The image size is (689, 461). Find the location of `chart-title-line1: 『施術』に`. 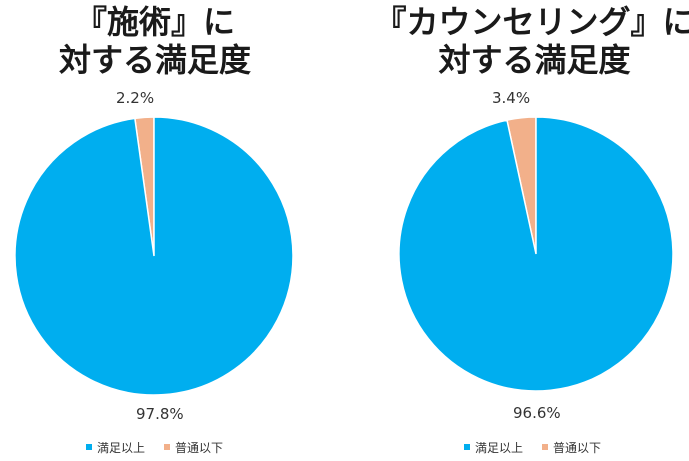

chart-title-line1: 『施術』に is located at coordinates (154, 22).